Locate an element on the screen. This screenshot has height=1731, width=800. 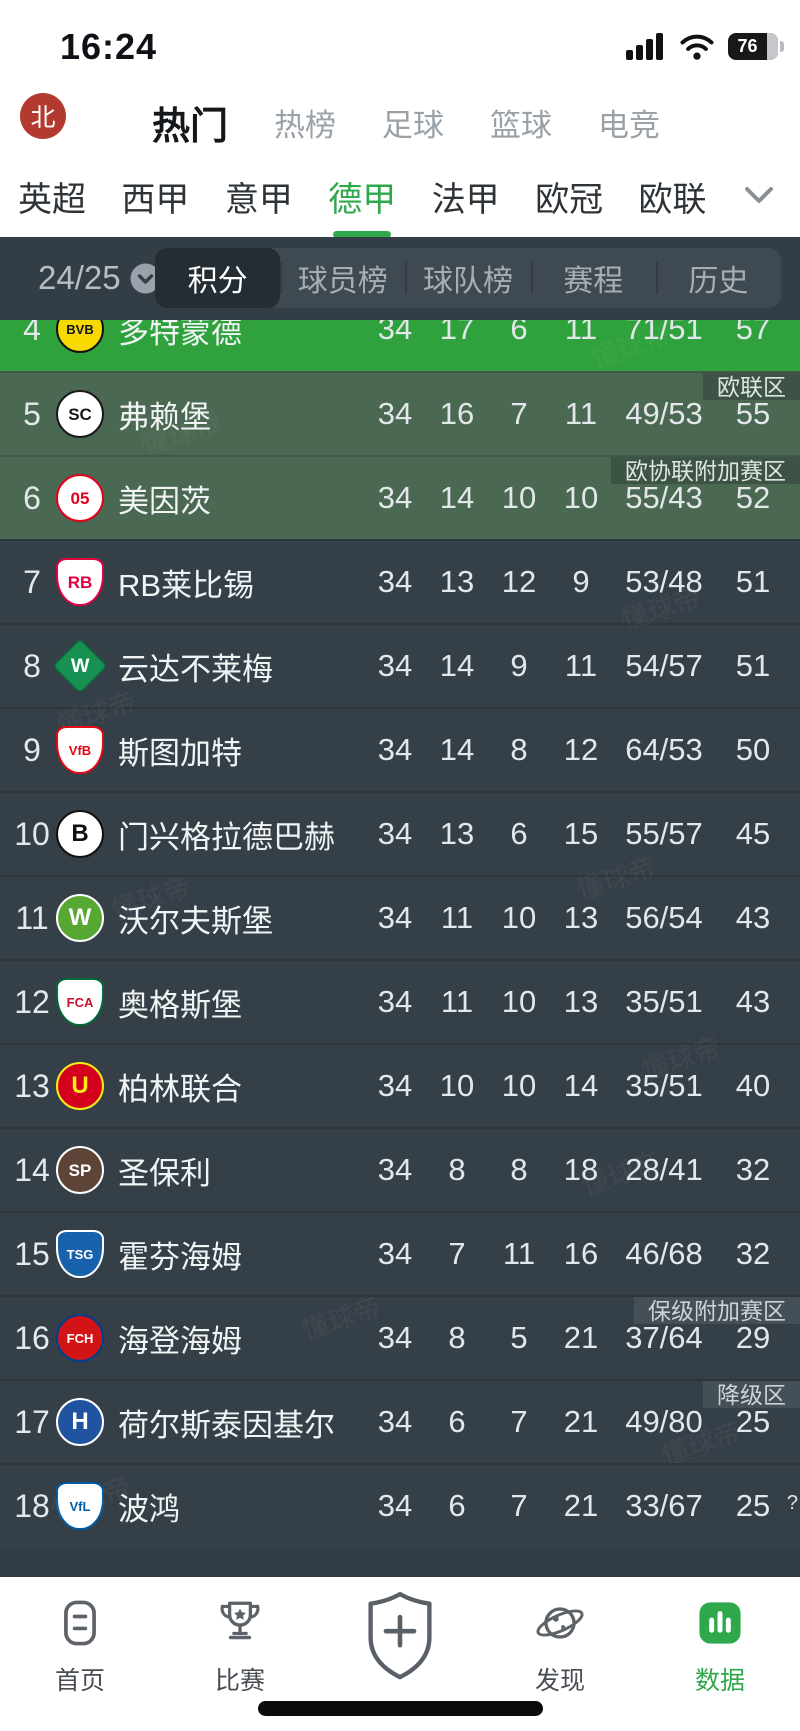
draws-cell: 7 is located at coordinates (519, 1421).